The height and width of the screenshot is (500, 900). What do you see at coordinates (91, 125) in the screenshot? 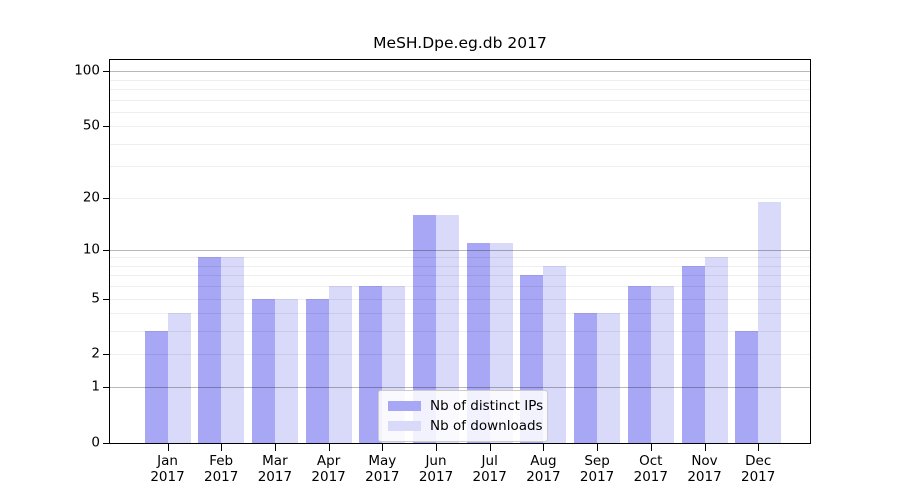
I see `y-tick-label: 50` at bounding box center [91, 125].